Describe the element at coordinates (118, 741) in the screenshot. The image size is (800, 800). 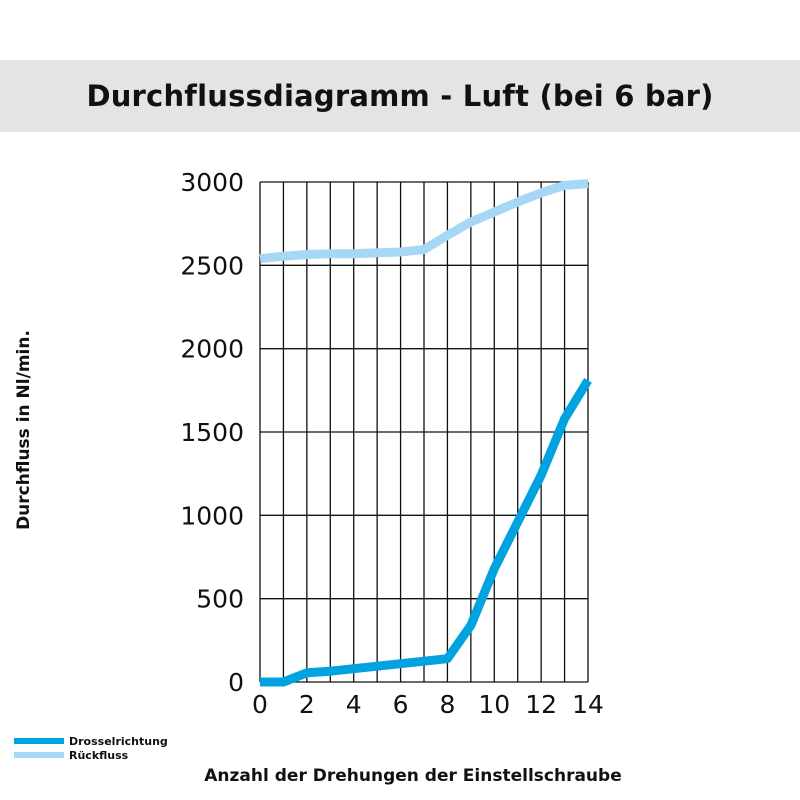
I see `legend-label: Drosselrichtung` at that location.